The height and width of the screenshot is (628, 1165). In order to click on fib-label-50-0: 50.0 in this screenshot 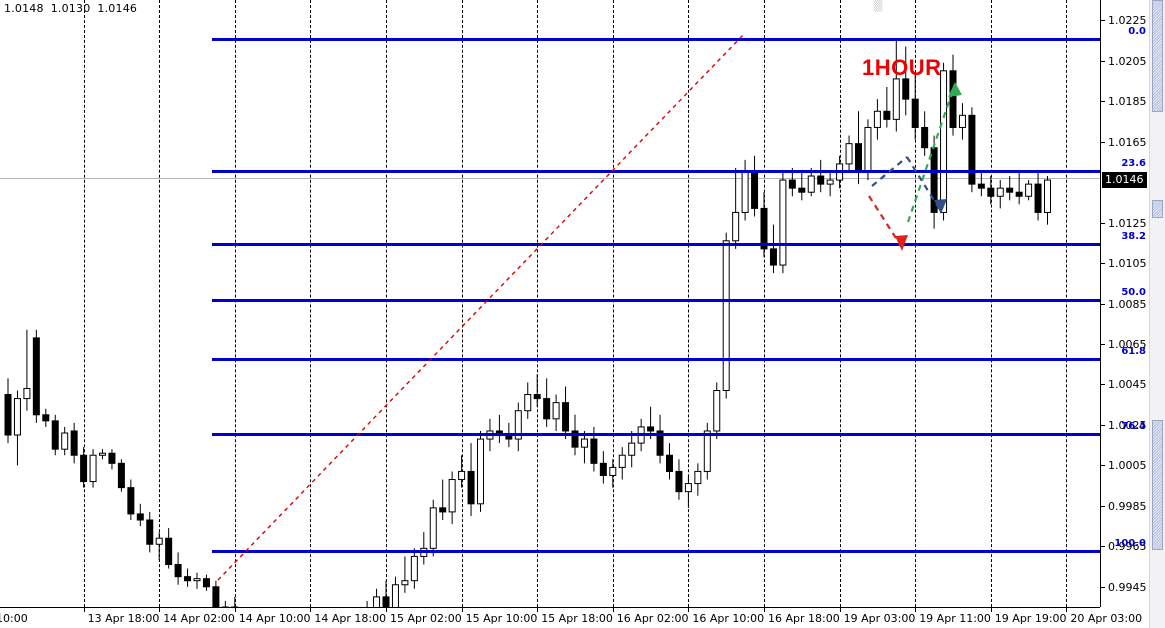, I will do `click(1133, 293)`.